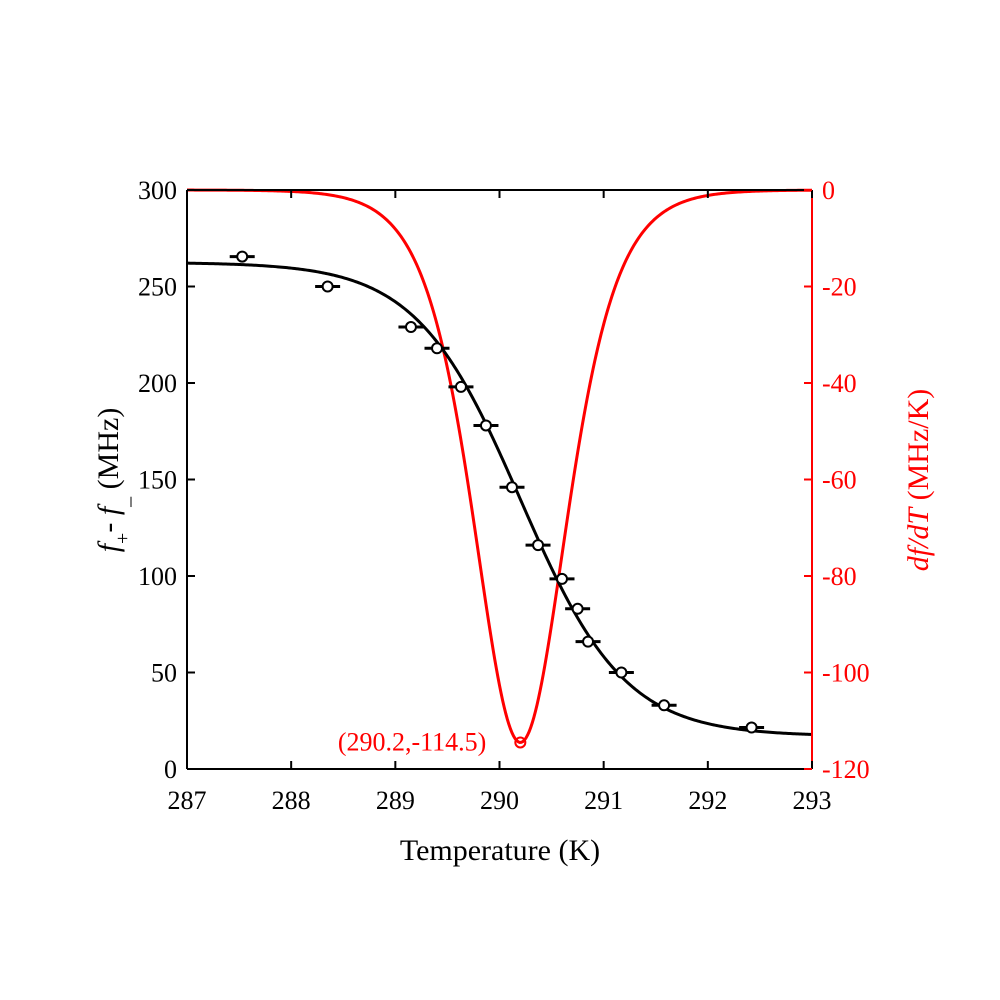 This screenshot has width=1000, height=1000. Describe the element at coordinates (839, 576) in the screenshot. I see `y-right-tick-label: -80` at that location.